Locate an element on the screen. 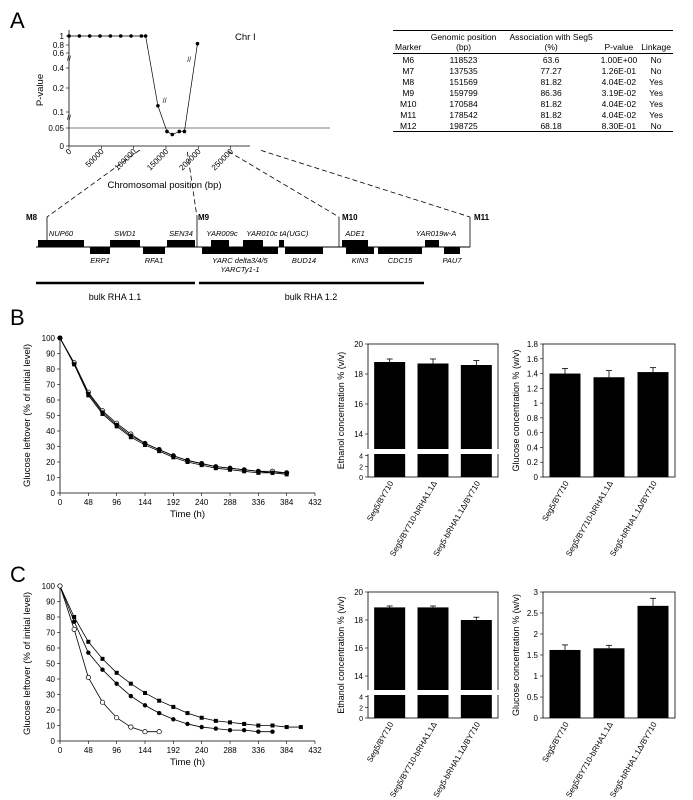 The width and height of the screenshot is (693, 800). y-tick-label: 0.6 is located at coordinates (59, 53).